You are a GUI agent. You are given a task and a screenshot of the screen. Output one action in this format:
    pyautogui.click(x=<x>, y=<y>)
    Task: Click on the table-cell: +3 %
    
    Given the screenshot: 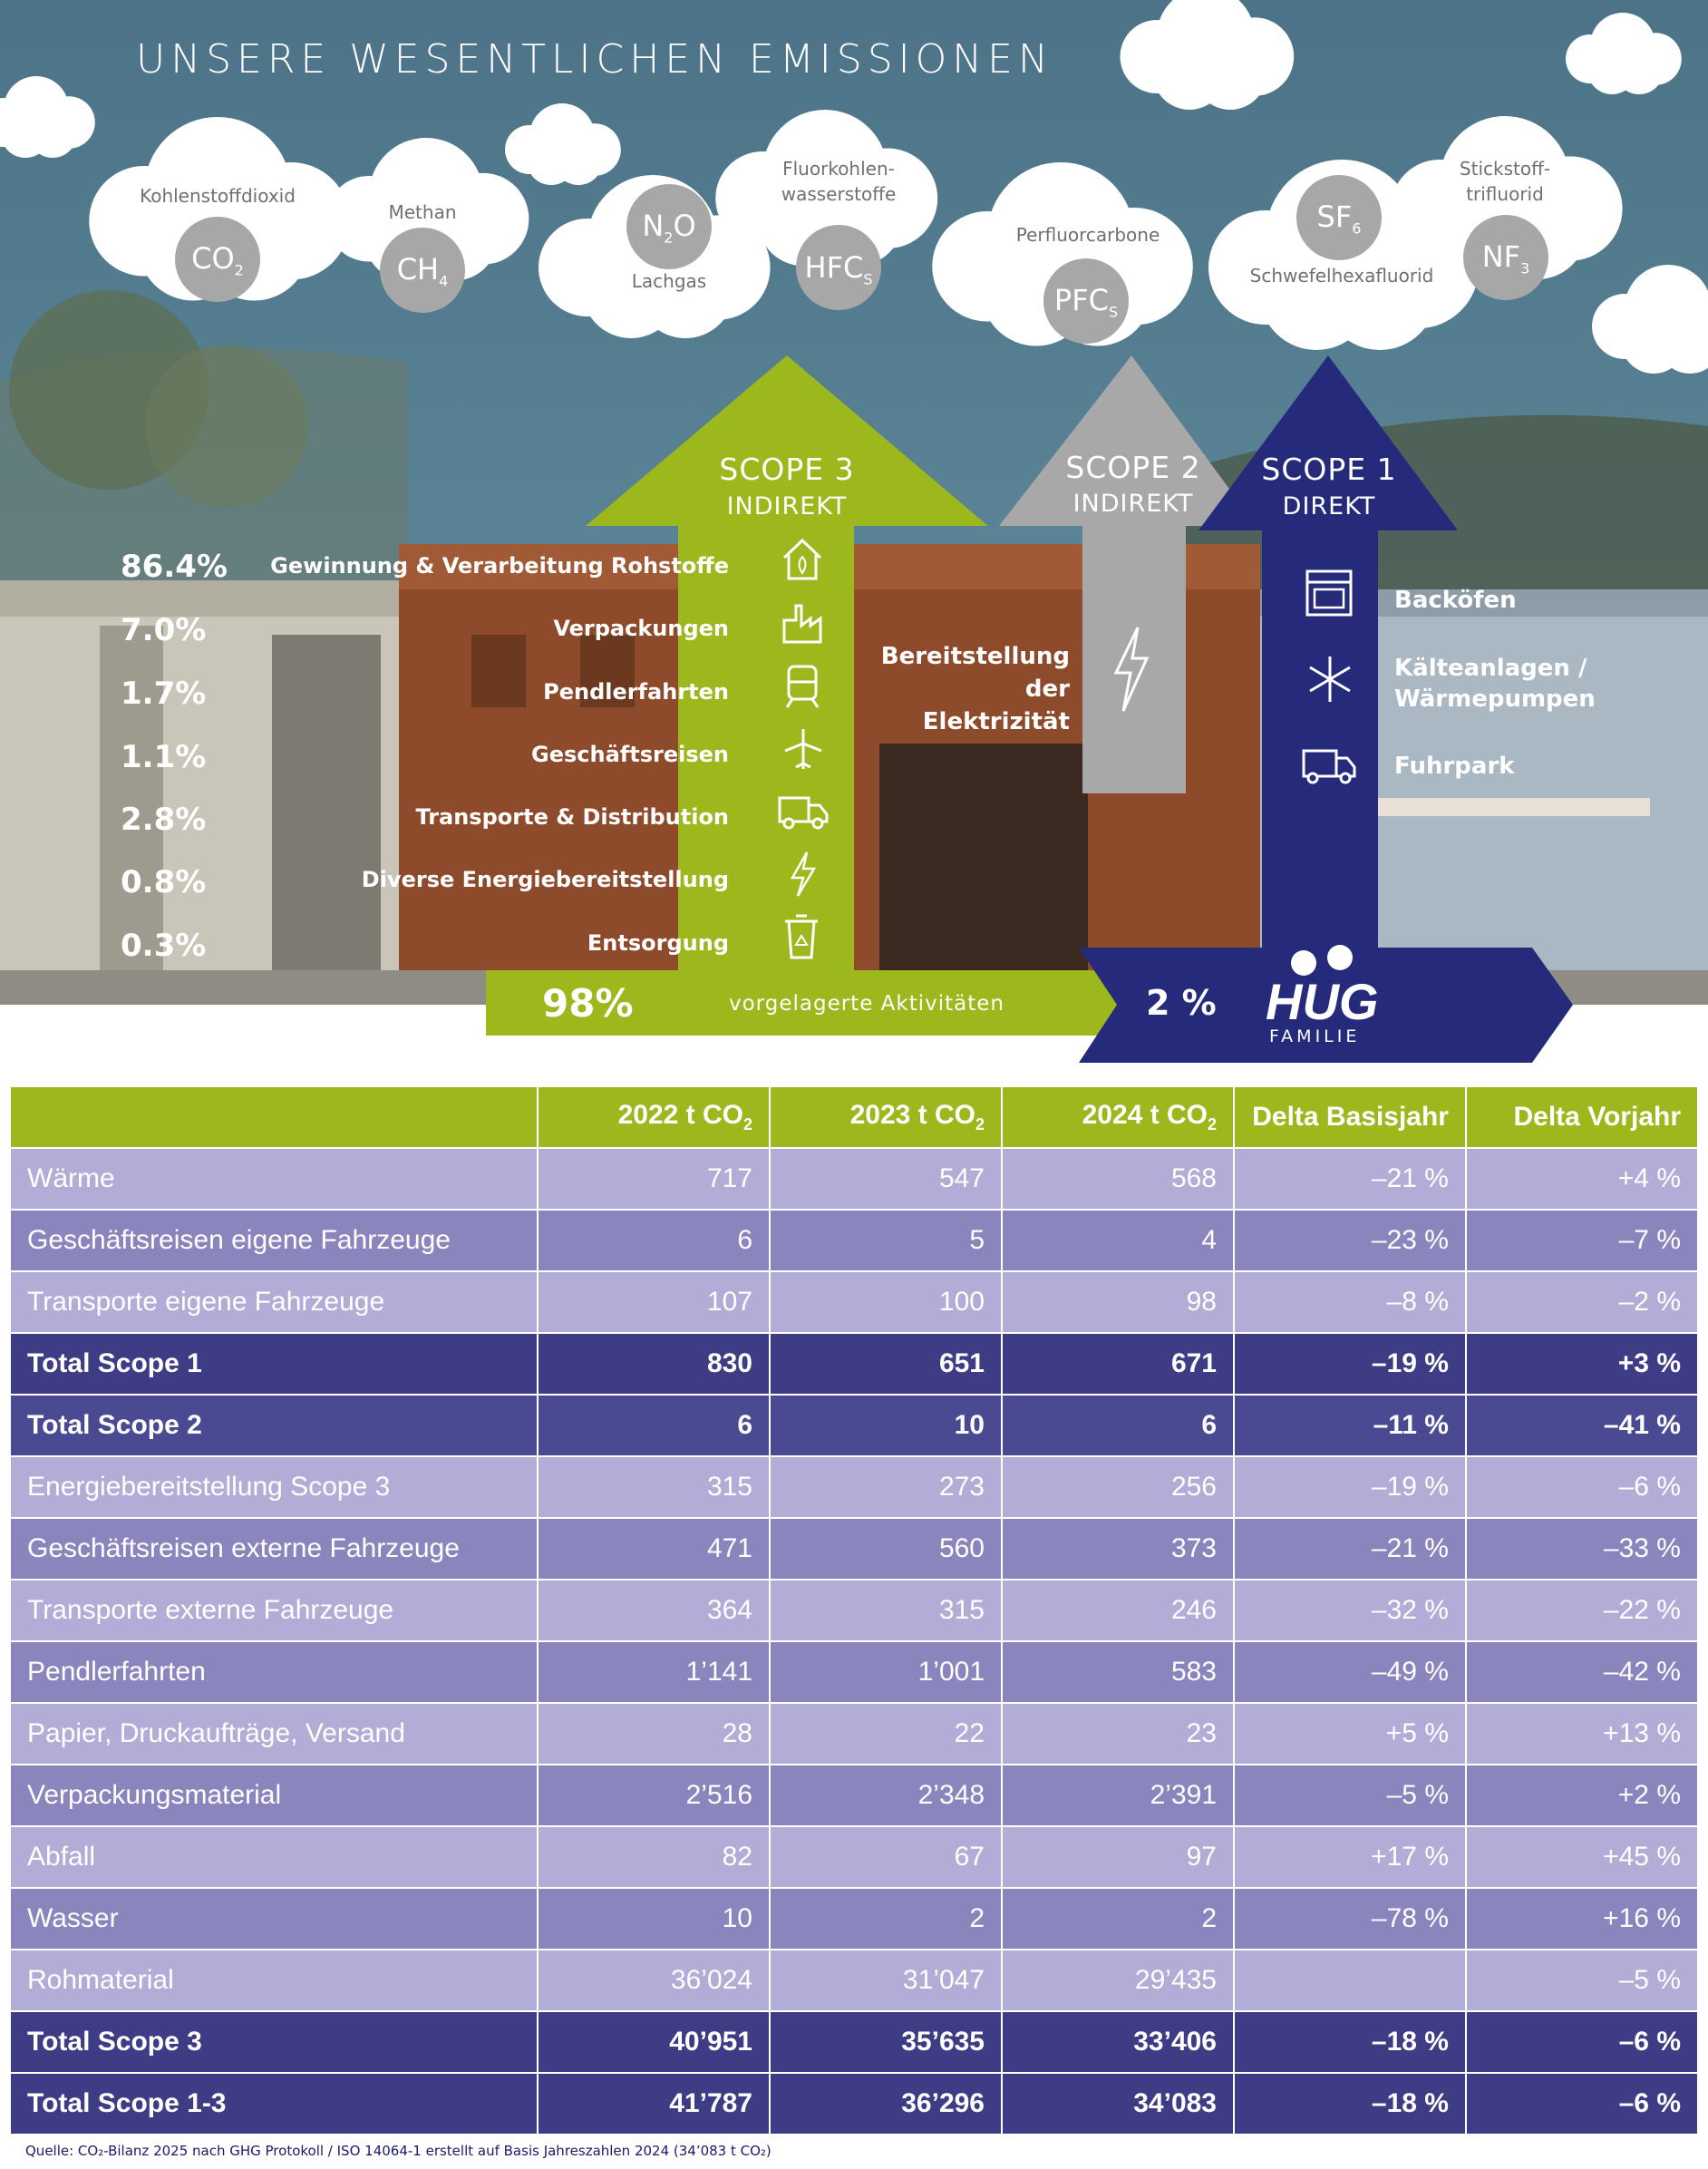 What is the action you would take?
    pyautogui.click(x=1582, y=1364)
    